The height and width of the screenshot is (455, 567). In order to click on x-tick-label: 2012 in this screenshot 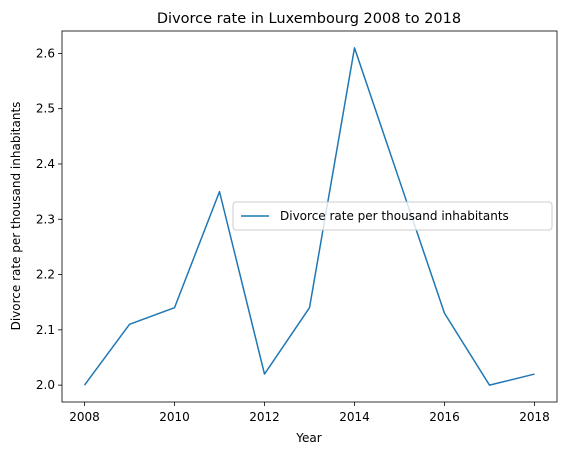, I will do `click(264, 417)`.